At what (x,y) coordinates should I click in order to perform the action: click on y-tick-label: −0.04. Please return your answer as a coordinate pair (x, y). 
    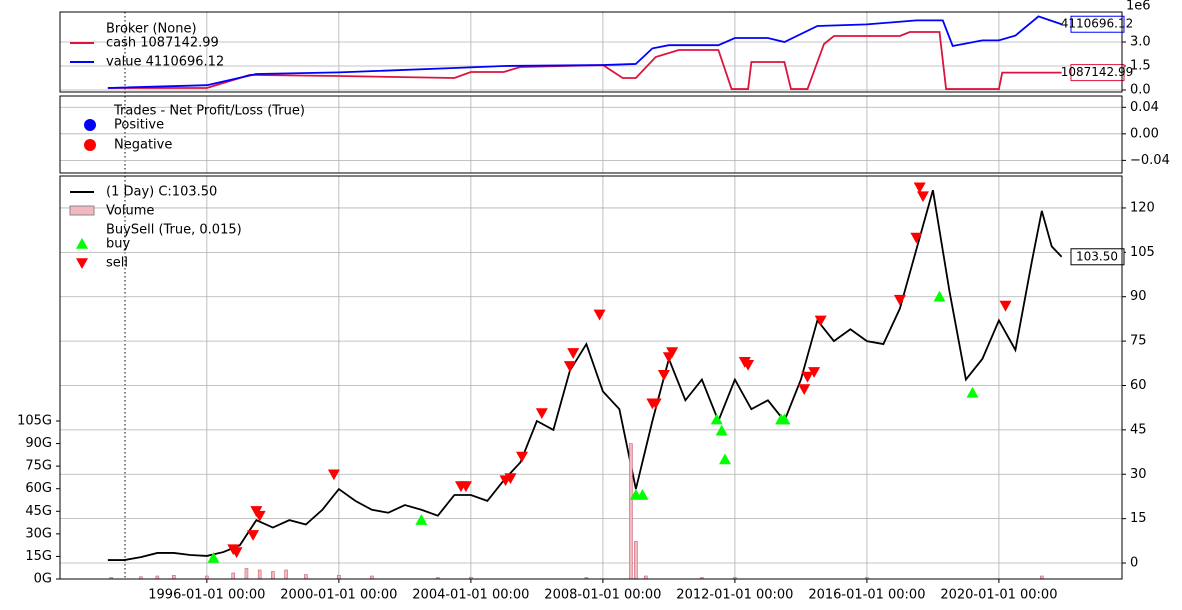
    Looking at the image, I should click on (1150, 160).